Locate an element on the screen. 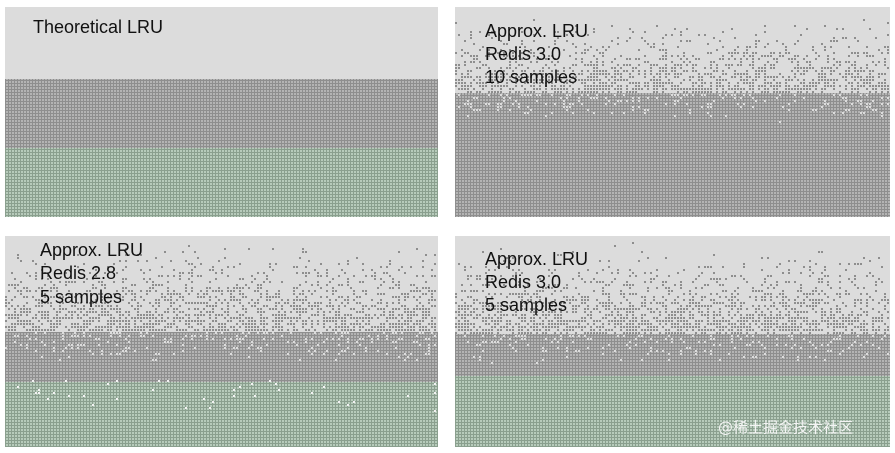 Image resolution: width=895 pixels, height=453 pixels. new-keys is located at coordinates (221, 414).